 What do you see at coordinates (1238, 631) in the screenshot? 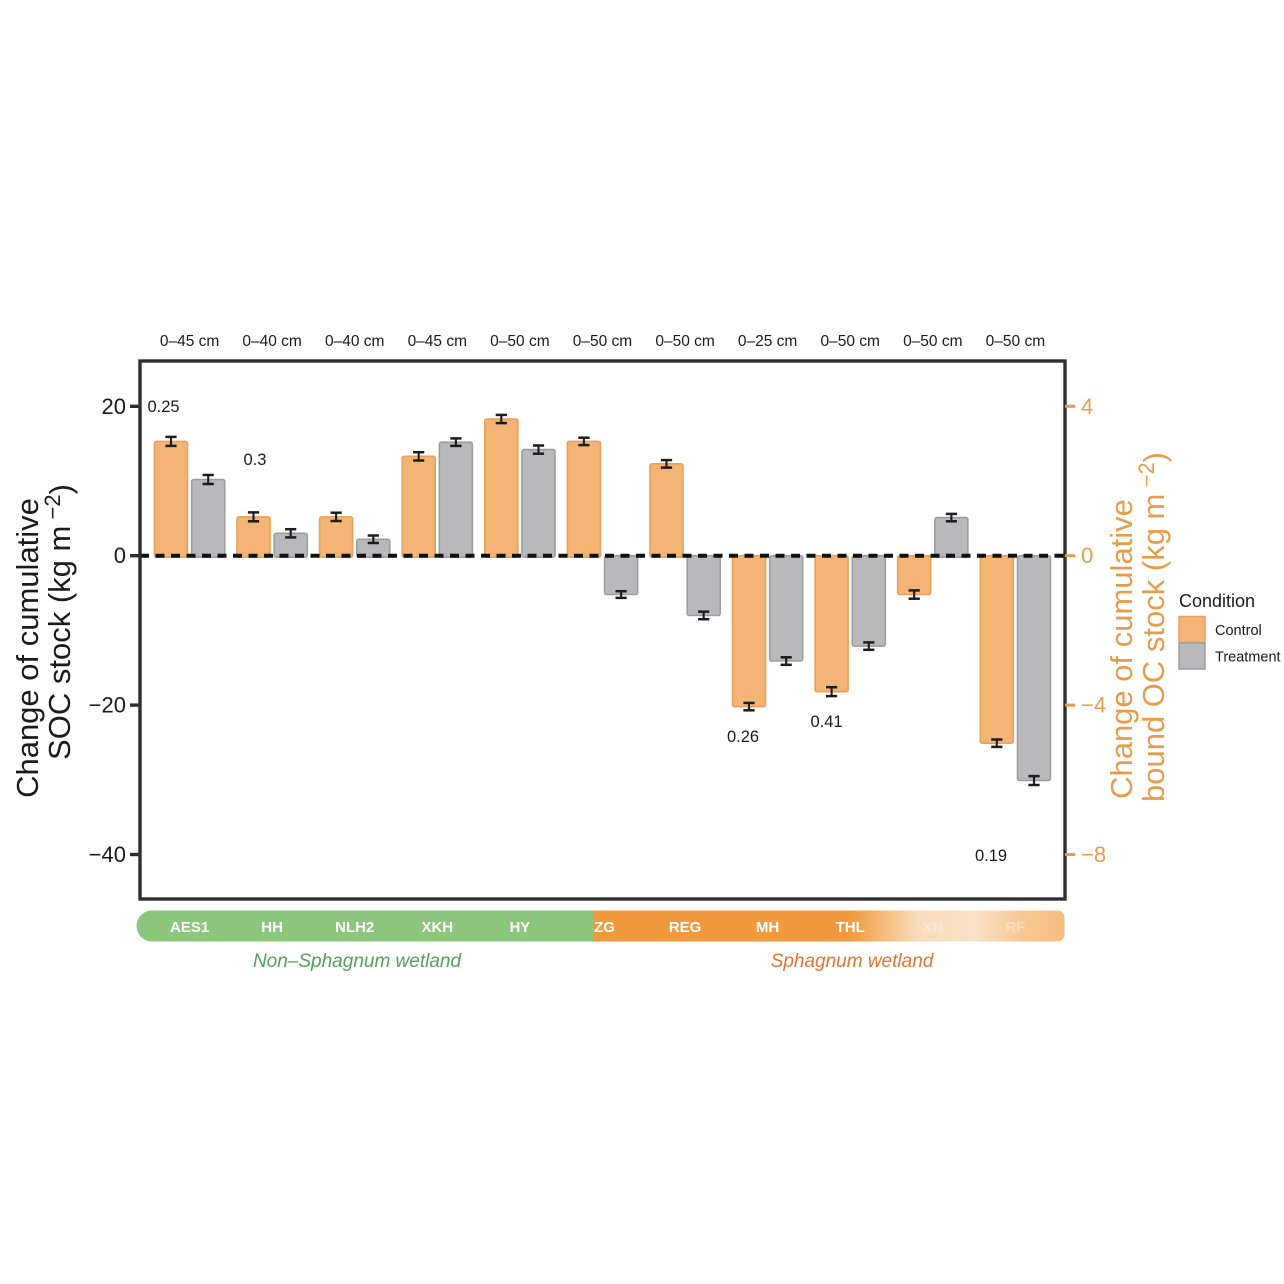
I see `svg-text: Control` at bounding box center [1238, 631].